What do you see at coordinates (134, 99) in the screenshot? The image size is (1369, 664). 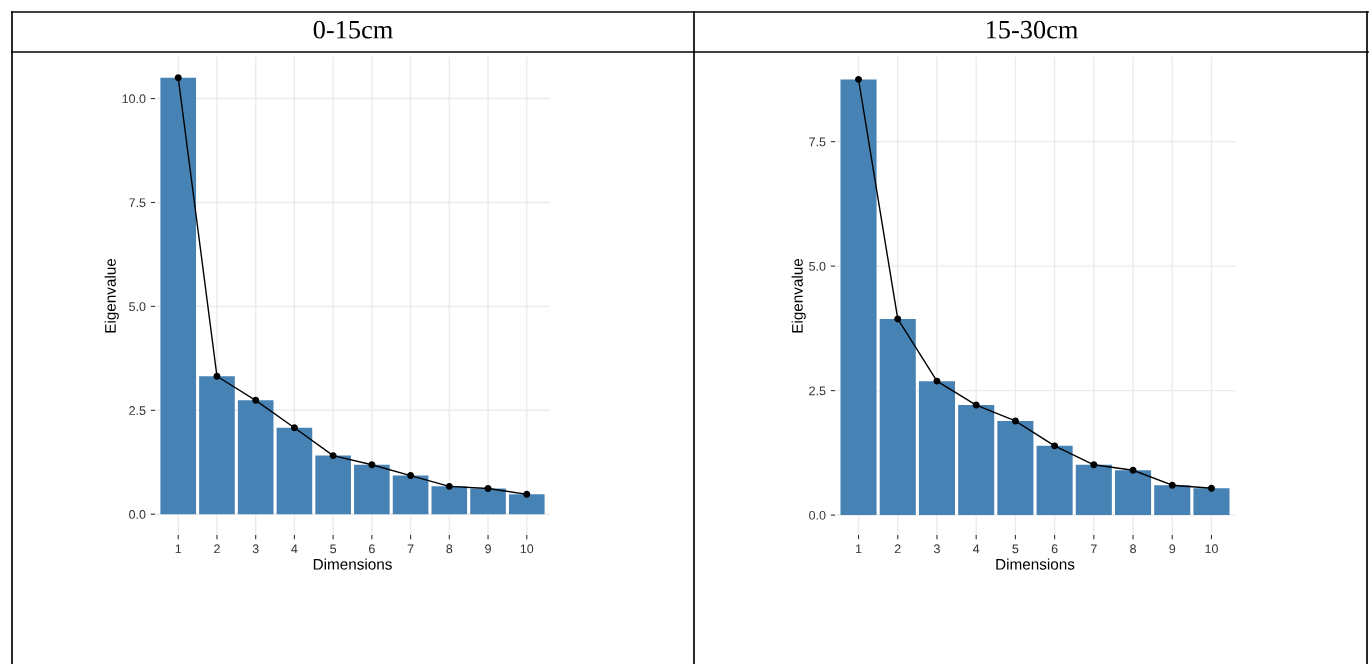 I see `y-tick-label: 10.0` at bounding box center [134, 99].